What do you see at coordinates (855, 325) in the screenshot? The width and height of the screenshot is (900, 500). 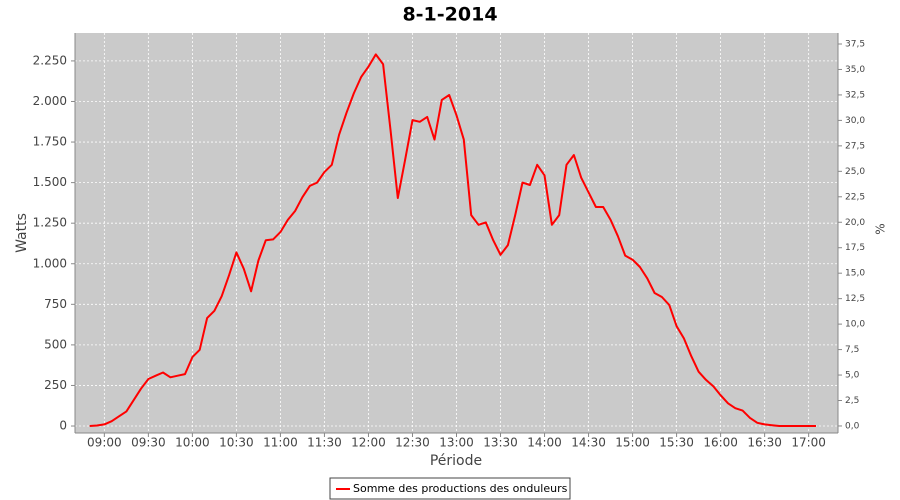 I see `y2-tick-label: 10,0` at bounding box center [855, 325].